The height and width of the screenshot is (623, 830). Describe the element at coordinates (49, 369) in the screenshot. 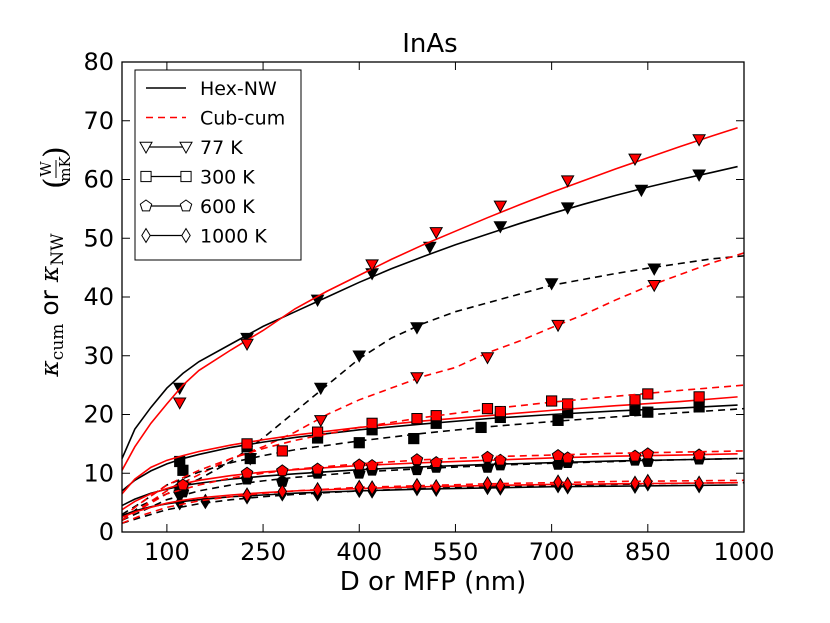

I see `y-kappa-1: κ` at that location.